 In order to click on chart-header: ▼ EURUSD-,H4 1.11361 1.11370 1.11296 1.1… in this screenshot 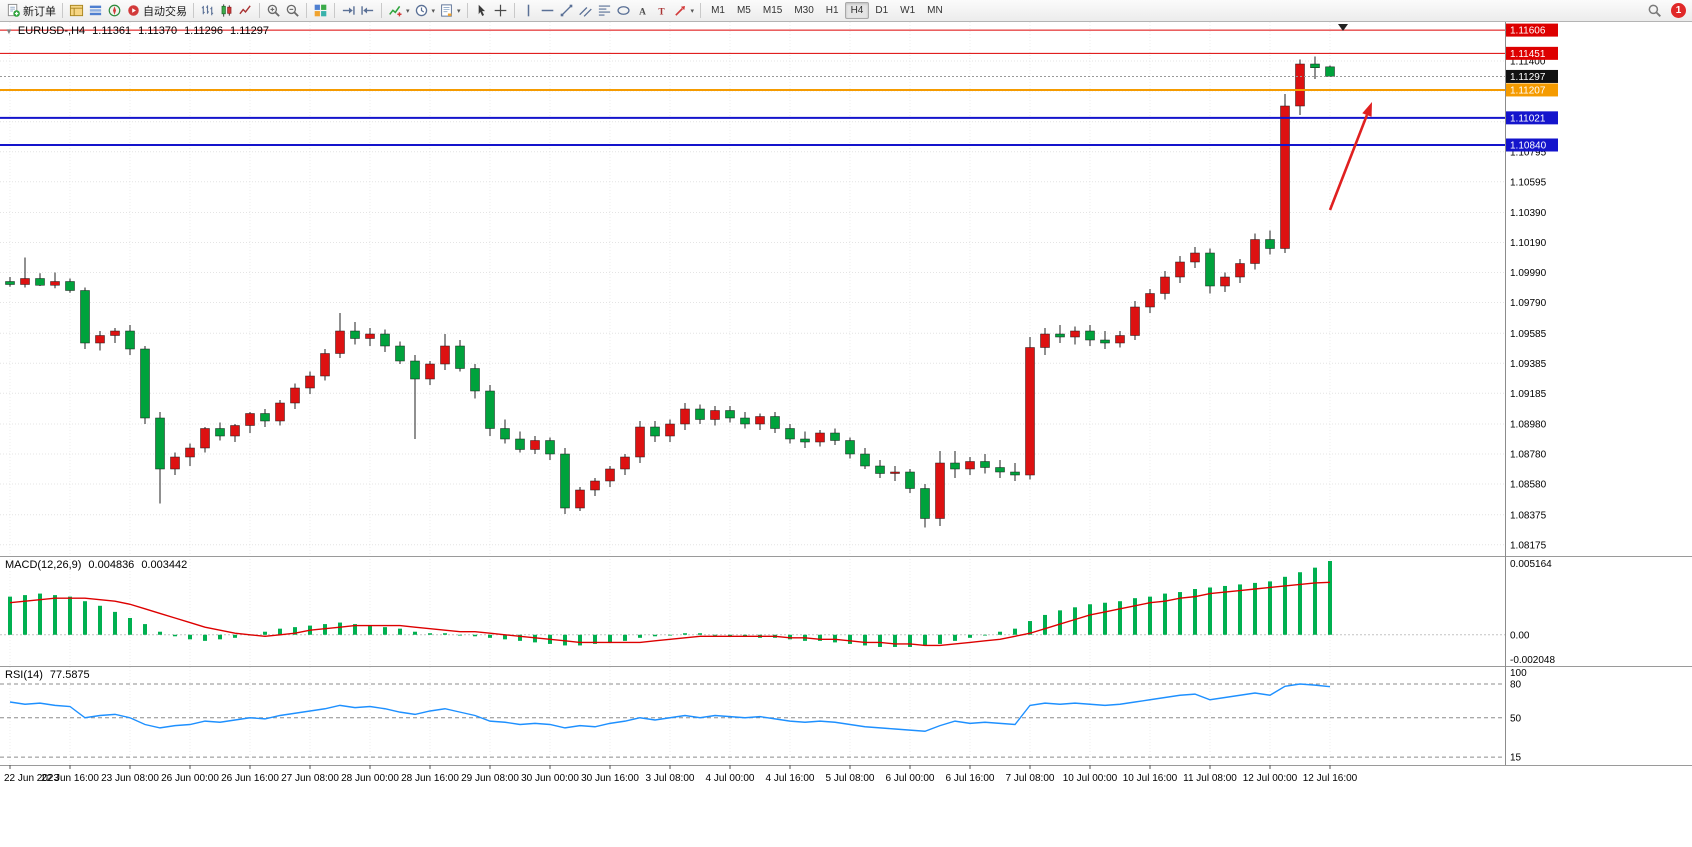, I will do `click(137, 31)`.